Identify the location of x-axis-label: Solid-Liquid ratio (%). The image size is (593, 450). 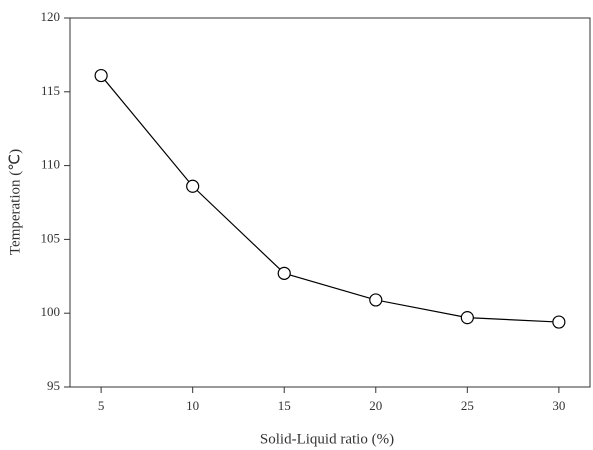
(327, 439).